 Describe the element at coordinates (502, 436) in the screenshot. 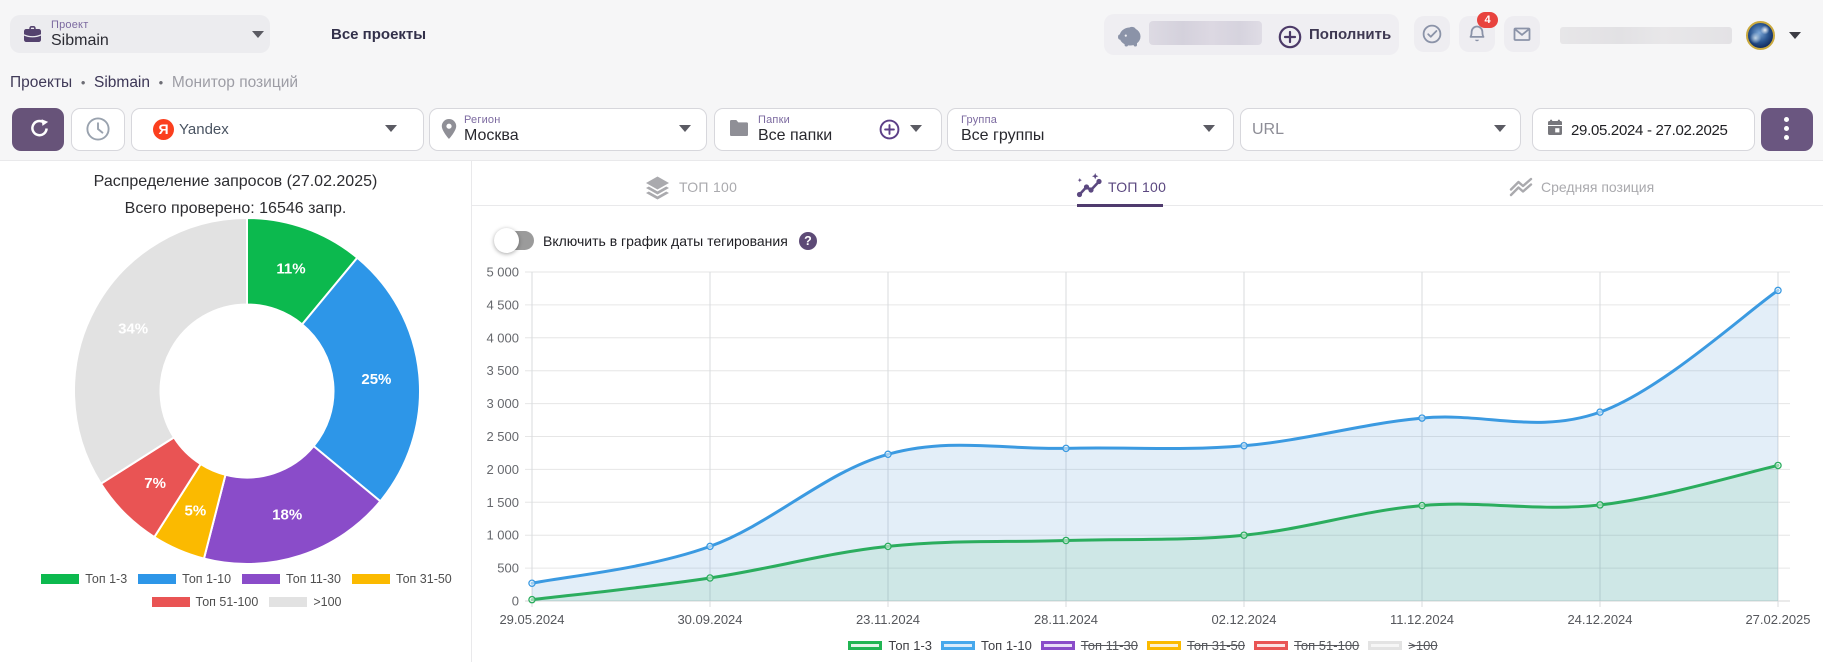

I see `svg-text: 2 500` at that location.